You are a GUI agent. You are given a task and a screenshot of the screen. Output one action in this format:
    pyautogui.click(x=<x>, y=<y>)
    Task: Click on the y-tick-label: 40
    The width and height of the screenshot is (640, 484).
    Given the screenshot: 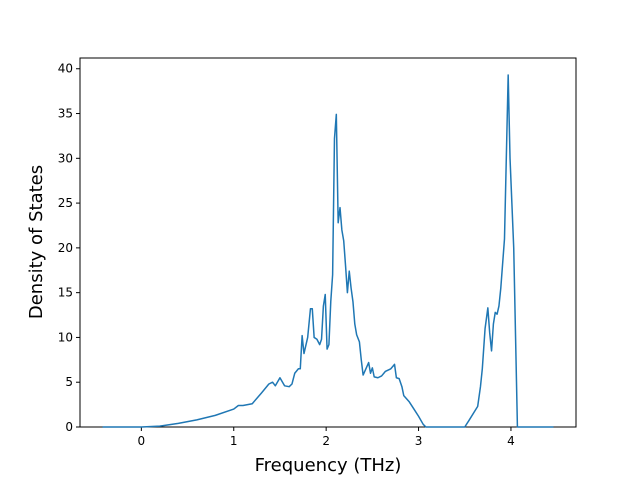 What is the action you would take?
    pyautogui.click(x=65, y=69)
    